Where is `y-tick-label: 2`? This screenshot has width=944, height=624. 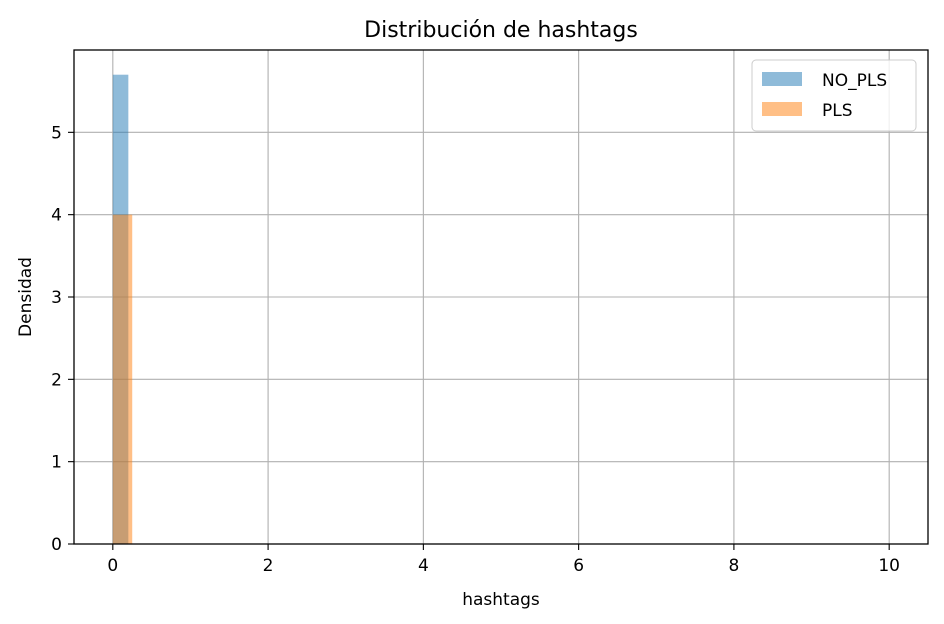 y-tick-label: 2 is located at coordinates (56, 380).